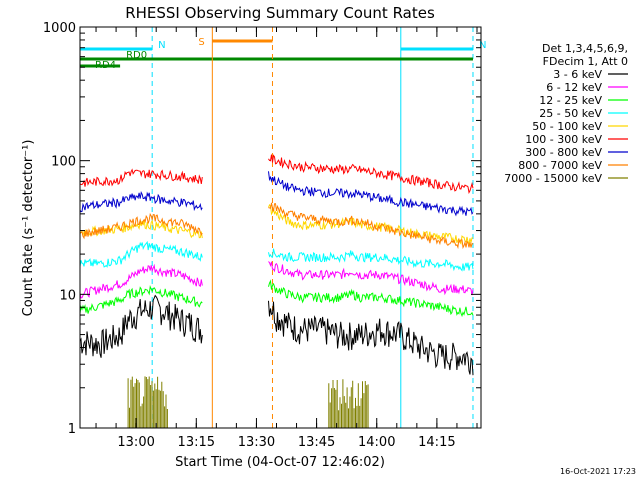 Image resolution: width=640 pixels, height=480 pixels. I want to click on x-tick-label: 13:00, so click(135, 442).